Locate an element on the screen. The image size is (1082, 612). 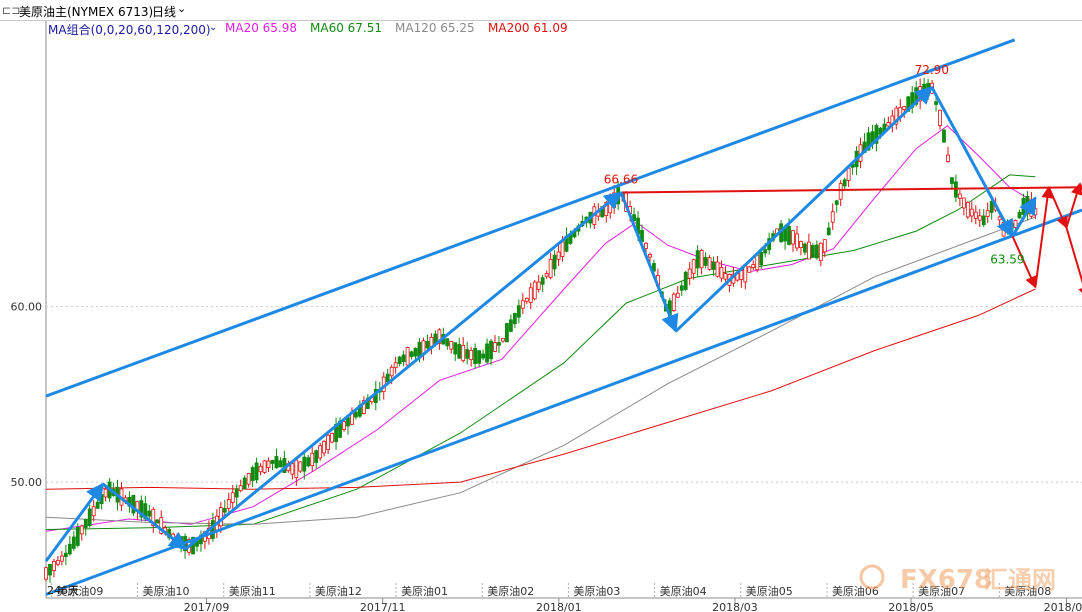
chart-header: ⊏⊐ 美原油主(NYMEX 6713) 日线 ⌄ is located at coordinates (541, 10).